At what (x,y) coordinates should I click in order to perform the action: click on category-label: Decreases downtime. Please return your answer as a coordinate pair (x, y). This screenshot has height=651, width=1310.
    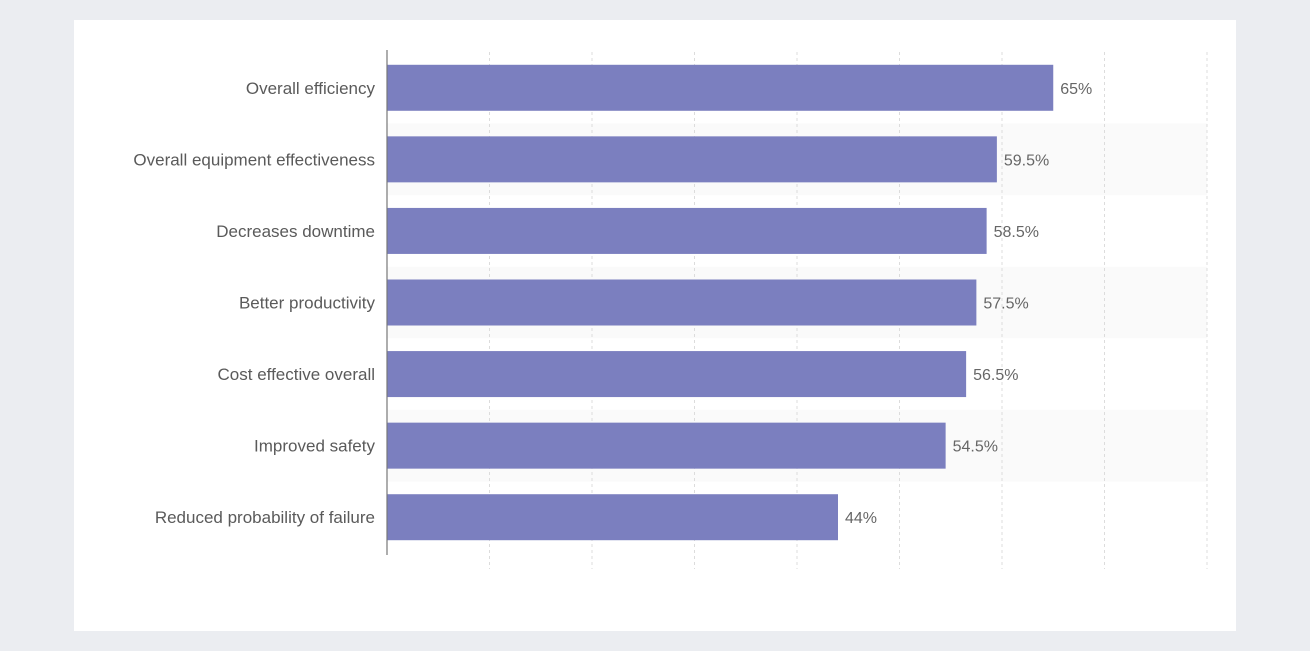
    Looking at the image, I should click on (295, 231).